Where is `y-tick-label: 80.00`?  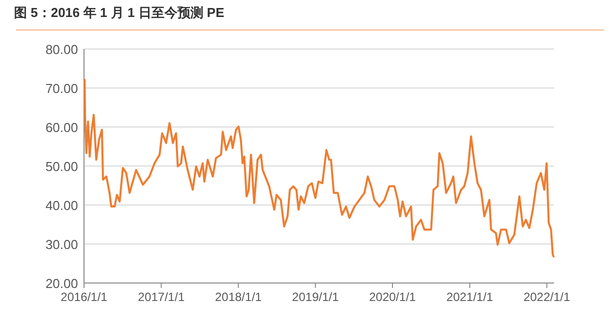
y-tick-label: 80.00 is located at coordinates (61, 49).